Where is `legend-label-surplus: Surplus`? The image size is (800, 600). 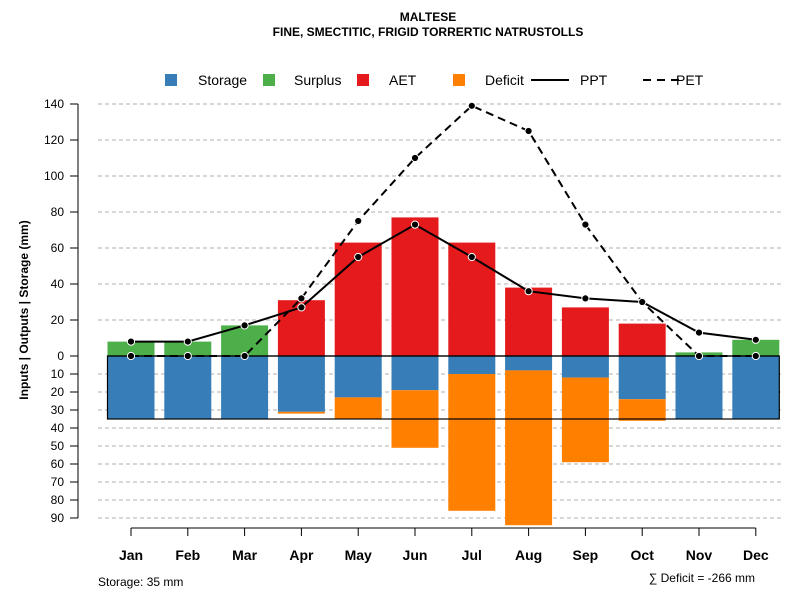 legend-label-surplus: Surplus is located at coordinates (317, 80).